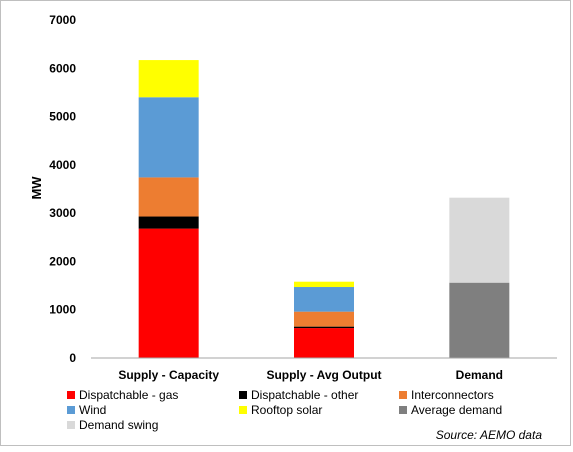 The height and width of the screenshot is (452, 573). I want to click on y-axis-title: MW, so click(36, 188).